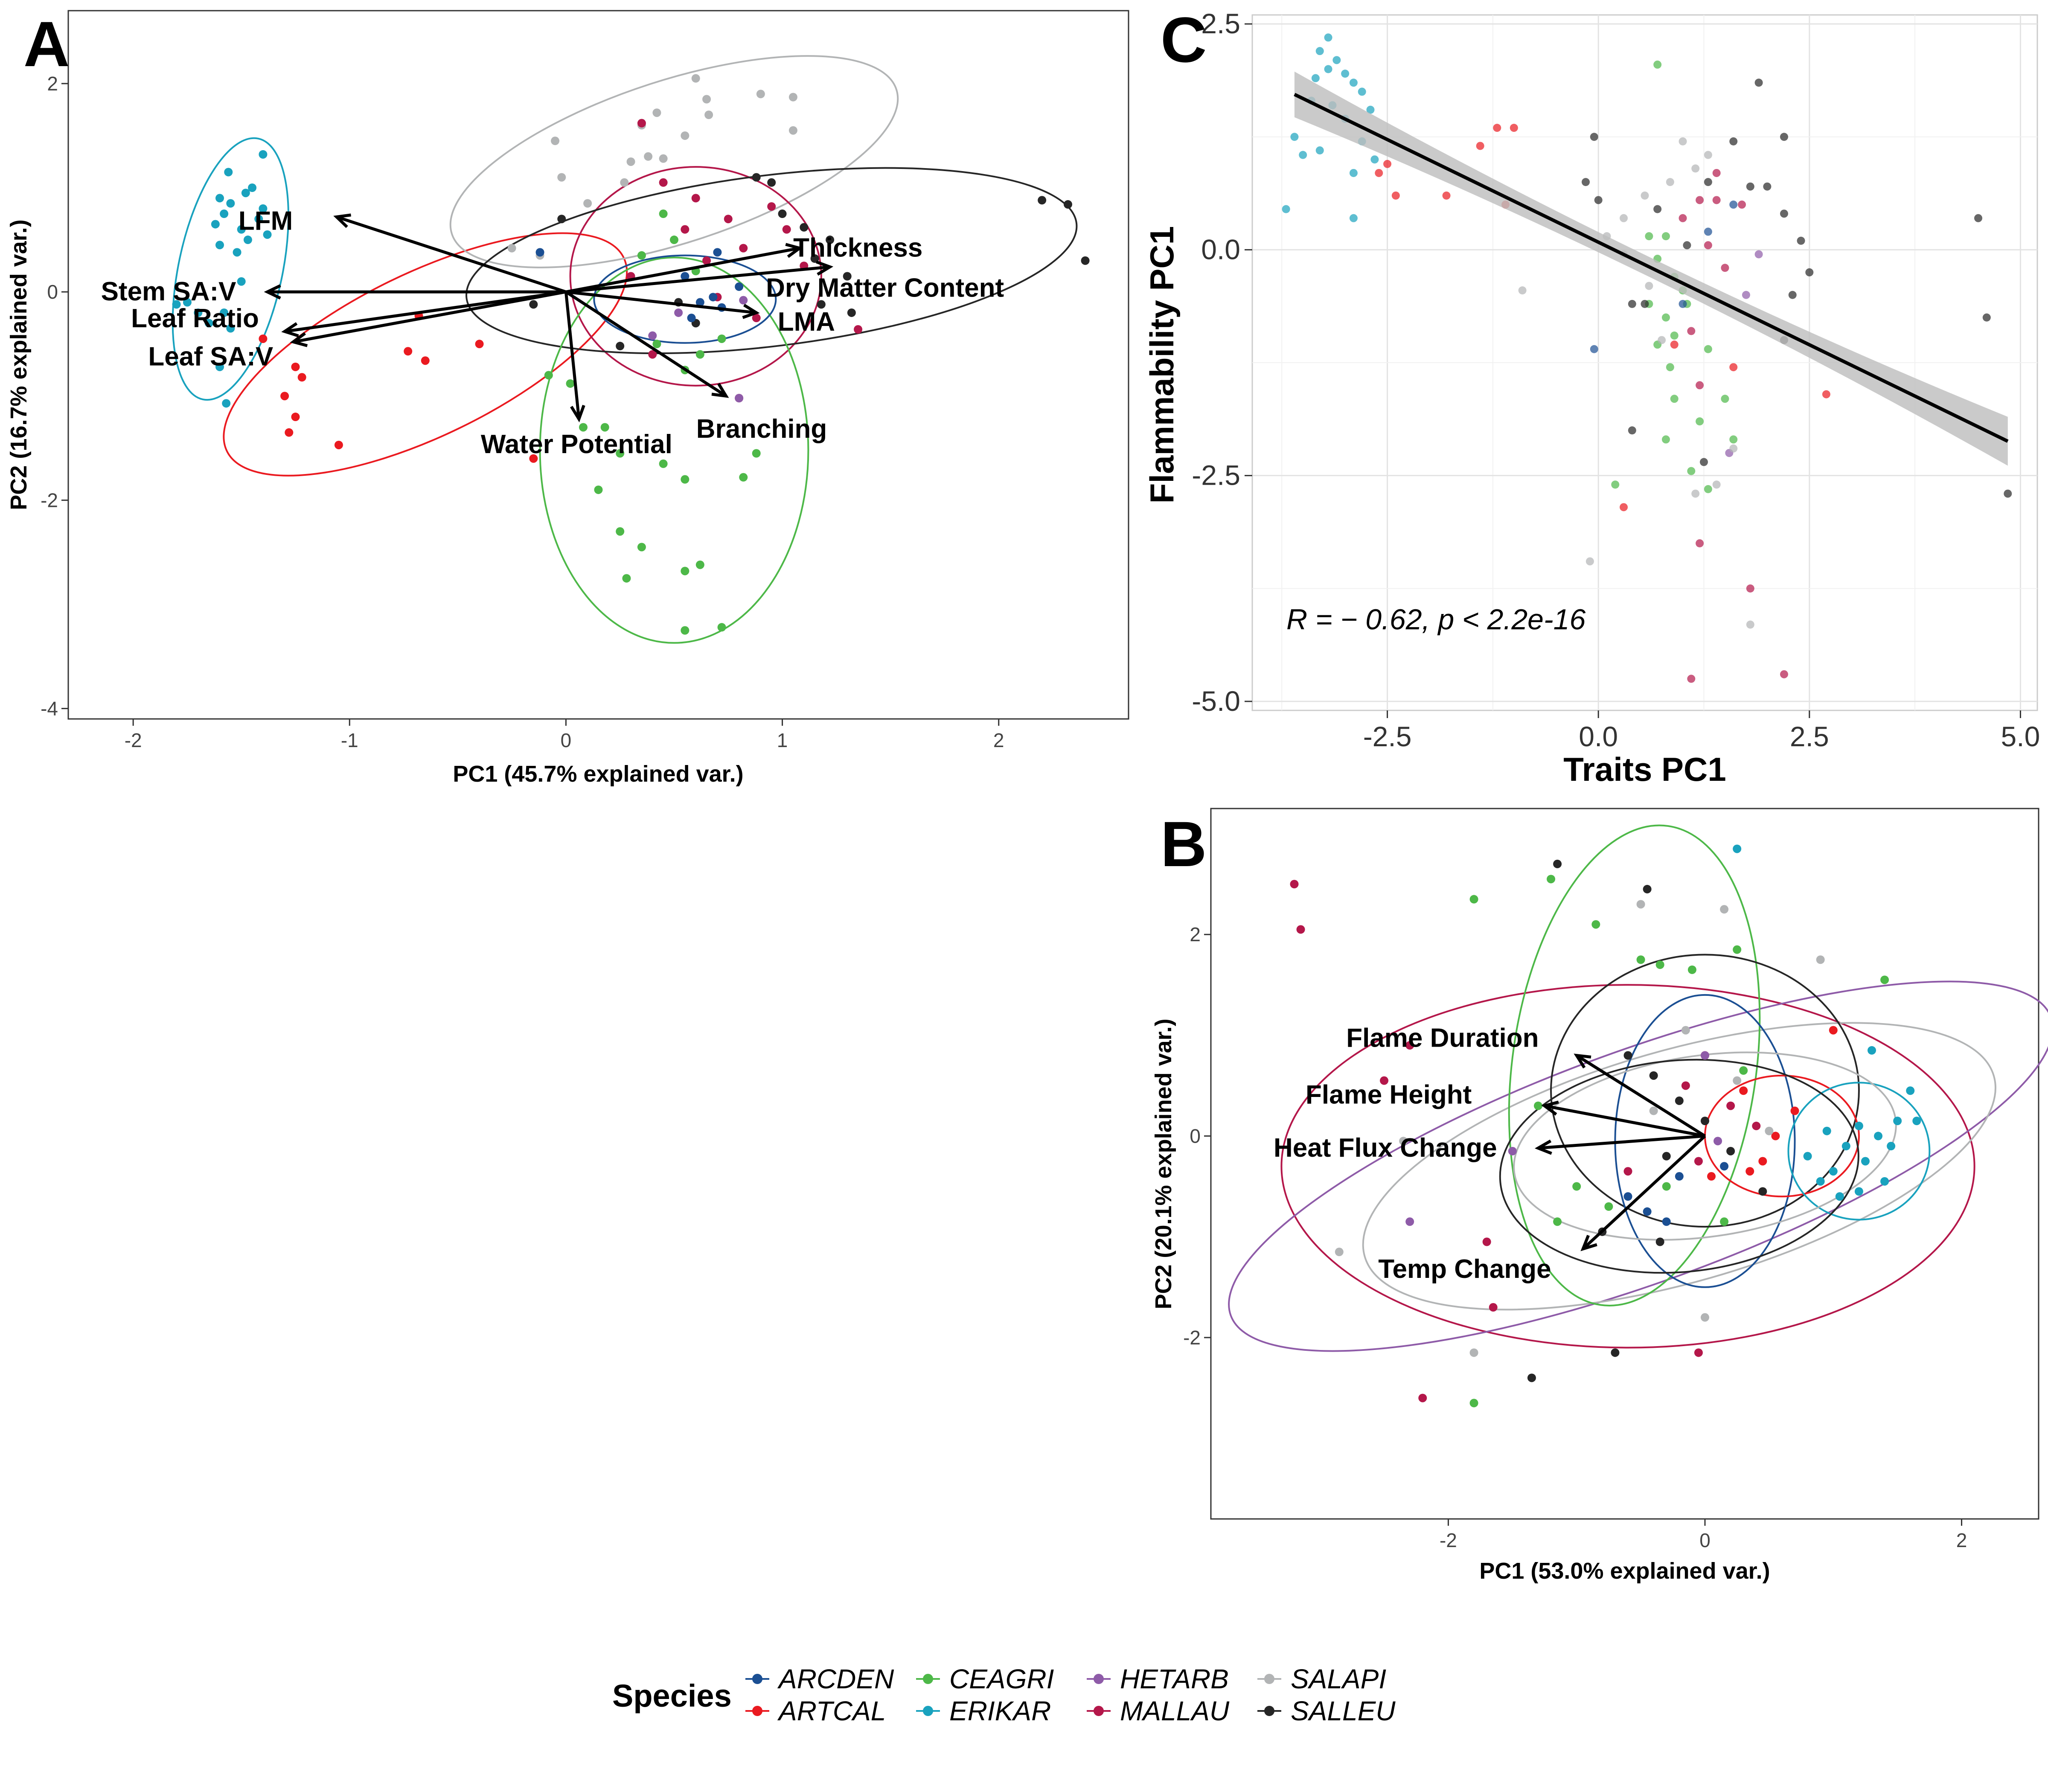  Describe the element at coordinates (1195, 1136) in the screenshot. I see `y-tick-label: 0` at that location.